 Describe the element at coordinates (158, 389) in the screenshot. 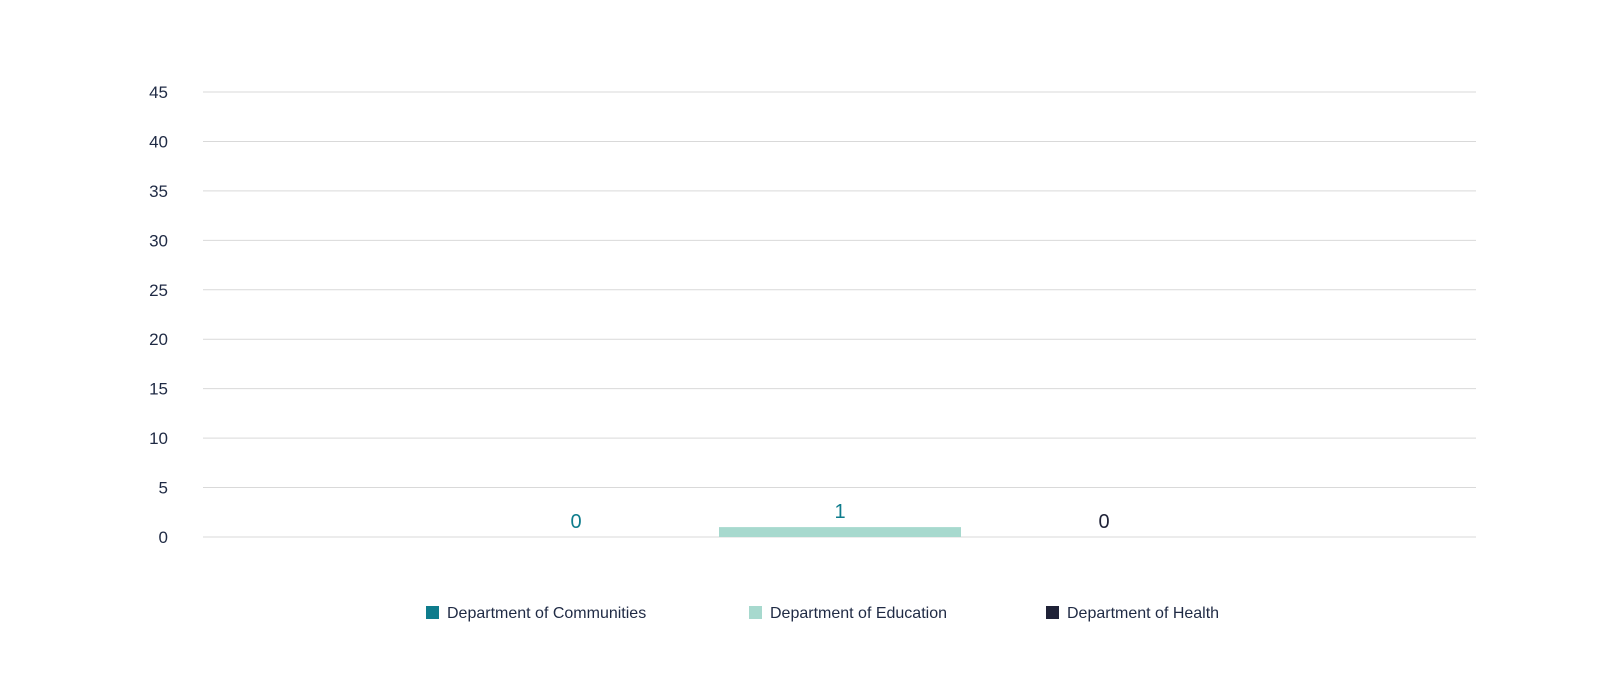

I see `y-tick-label: 15` at that location.